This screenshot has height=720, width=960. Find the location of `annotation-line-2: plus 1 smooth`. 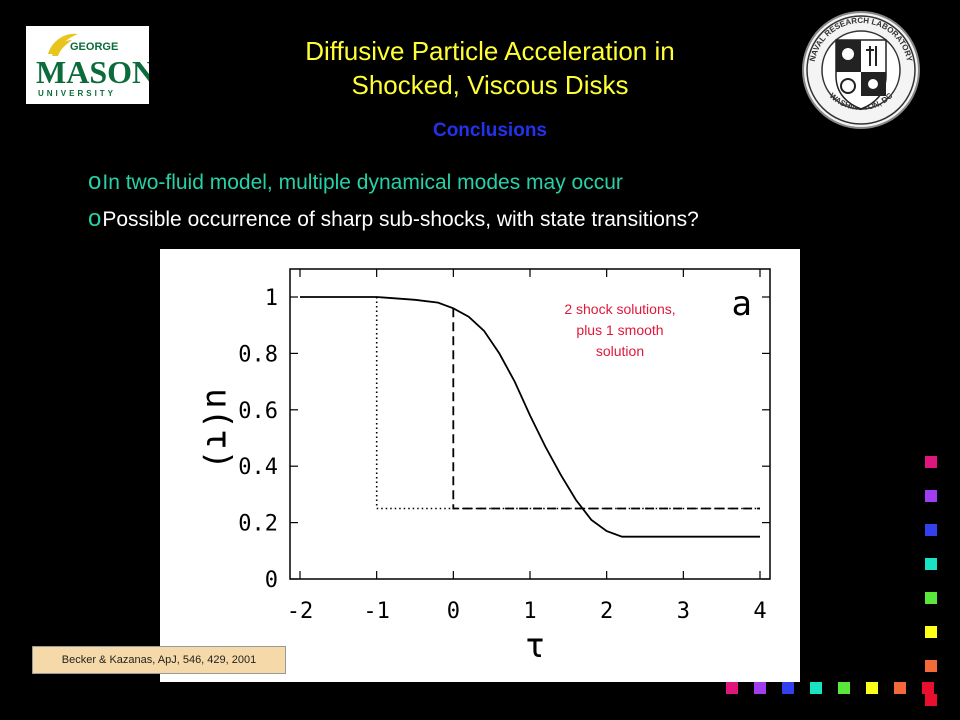

annotation-line-2: plus 1 smooth is located at coordinates (619, 330).